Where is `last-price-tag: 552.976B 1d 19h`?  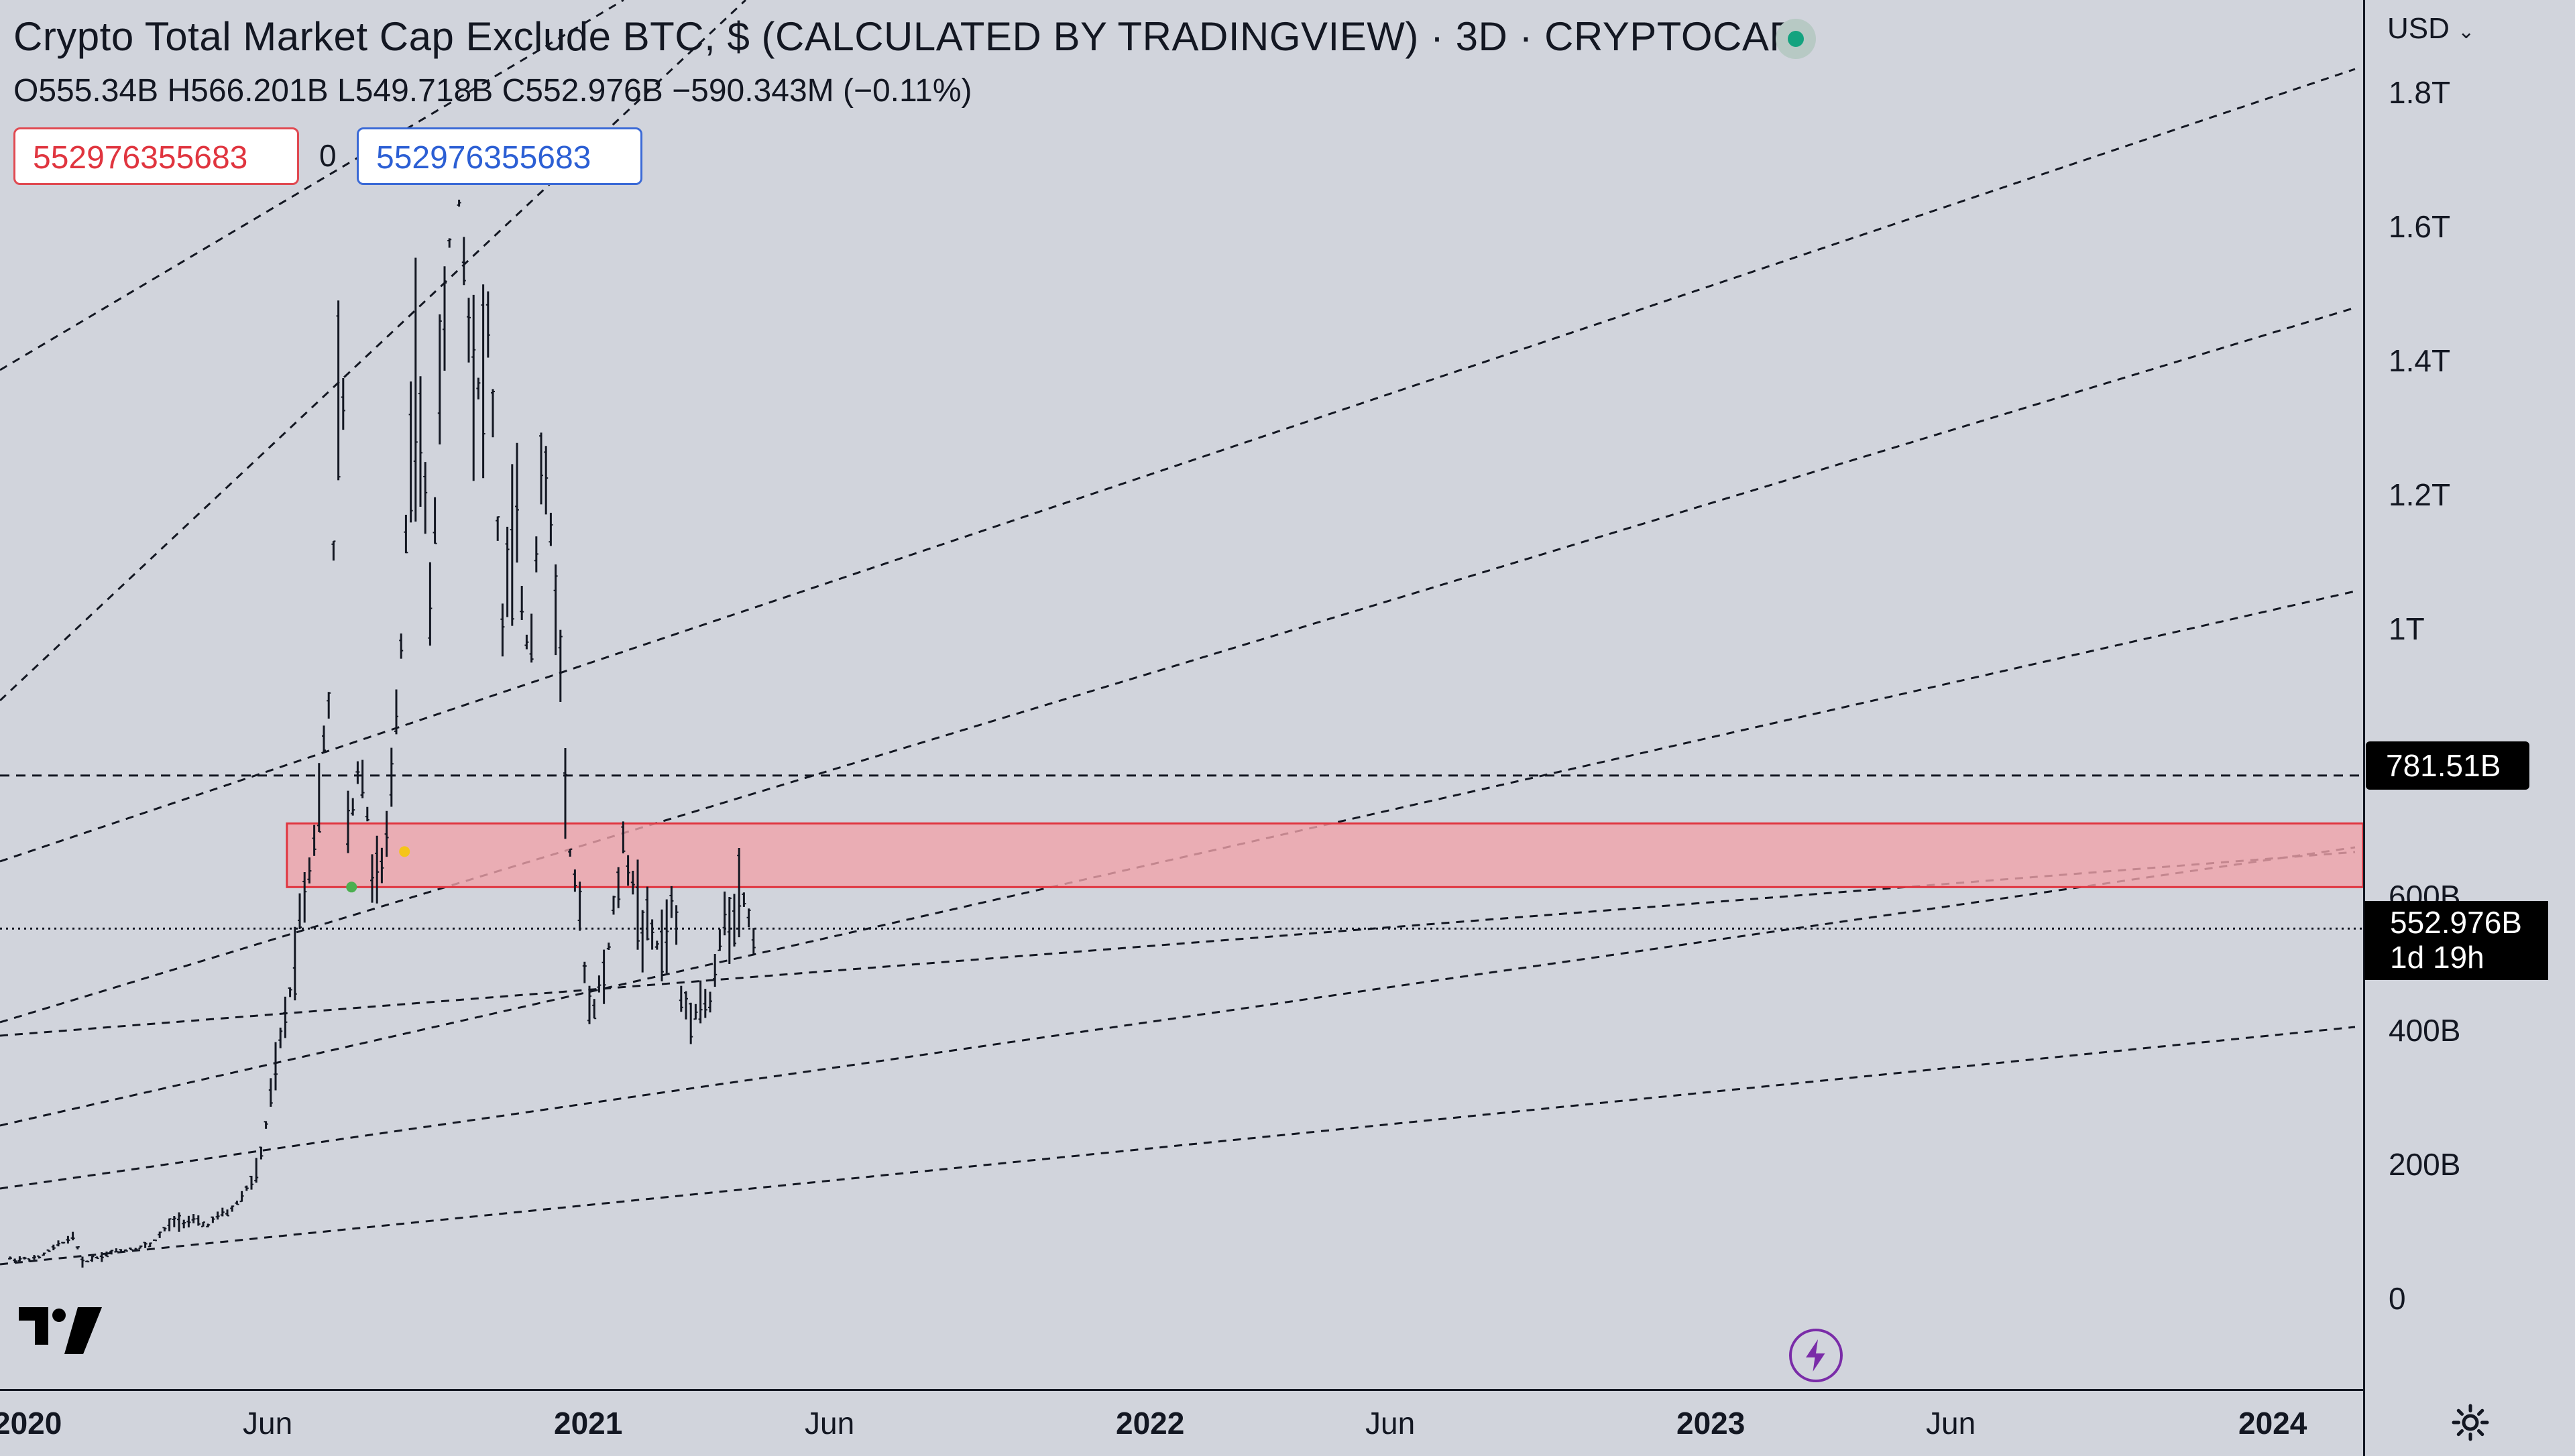 last-price-tag: 552.976B 1d 19h is located at coordinates (2456, 940).